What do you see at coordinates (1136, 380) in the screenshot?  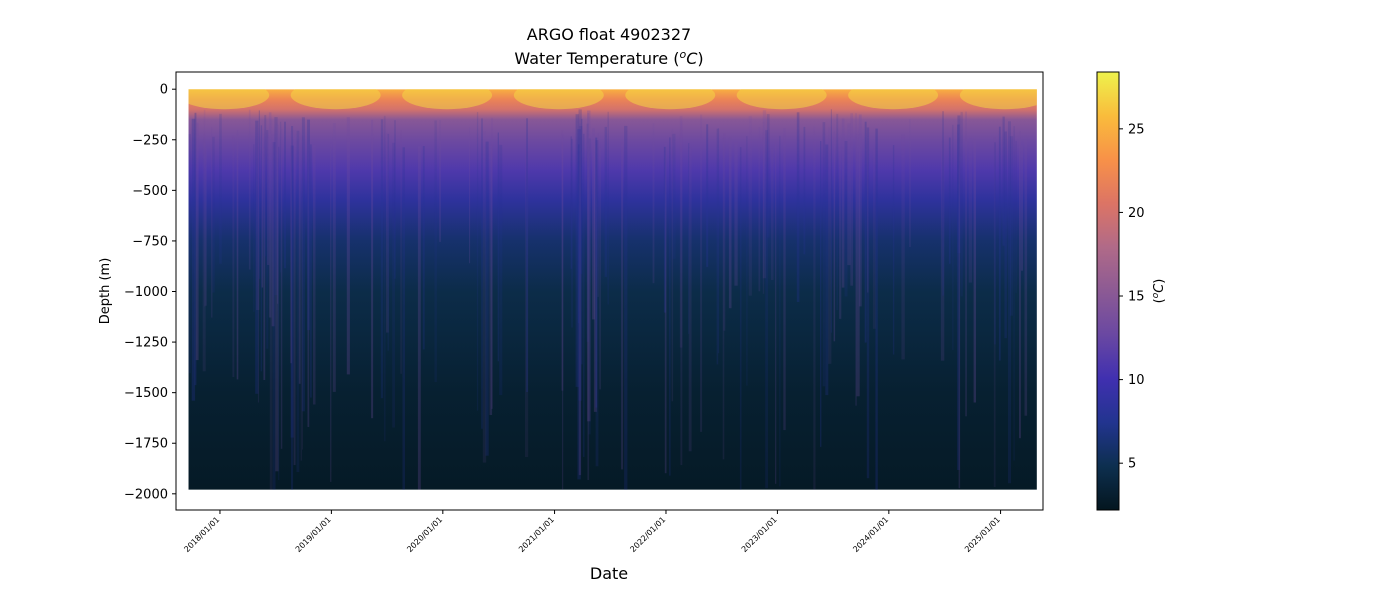 I see `colorbar-tick-label: 10` at bounding box center [1136, 380].